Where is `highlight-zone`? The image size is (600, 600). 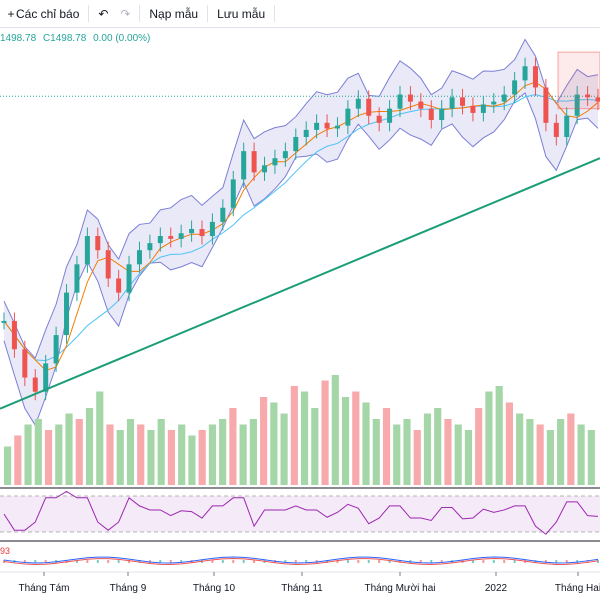
highlight-zone is located at coordinates (578, 80).